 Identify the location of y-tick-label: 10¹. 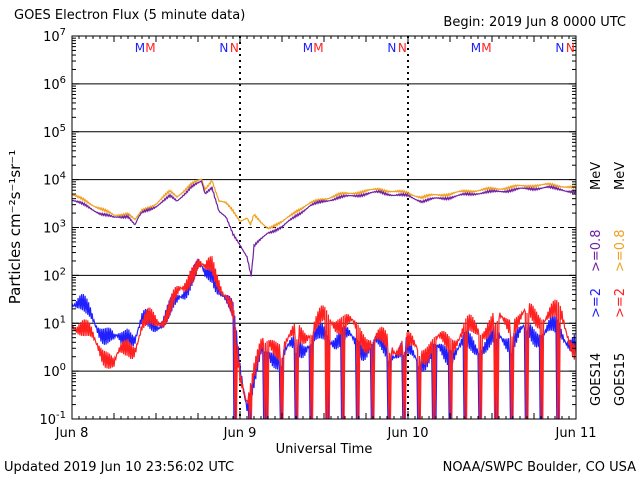
(54, 323).